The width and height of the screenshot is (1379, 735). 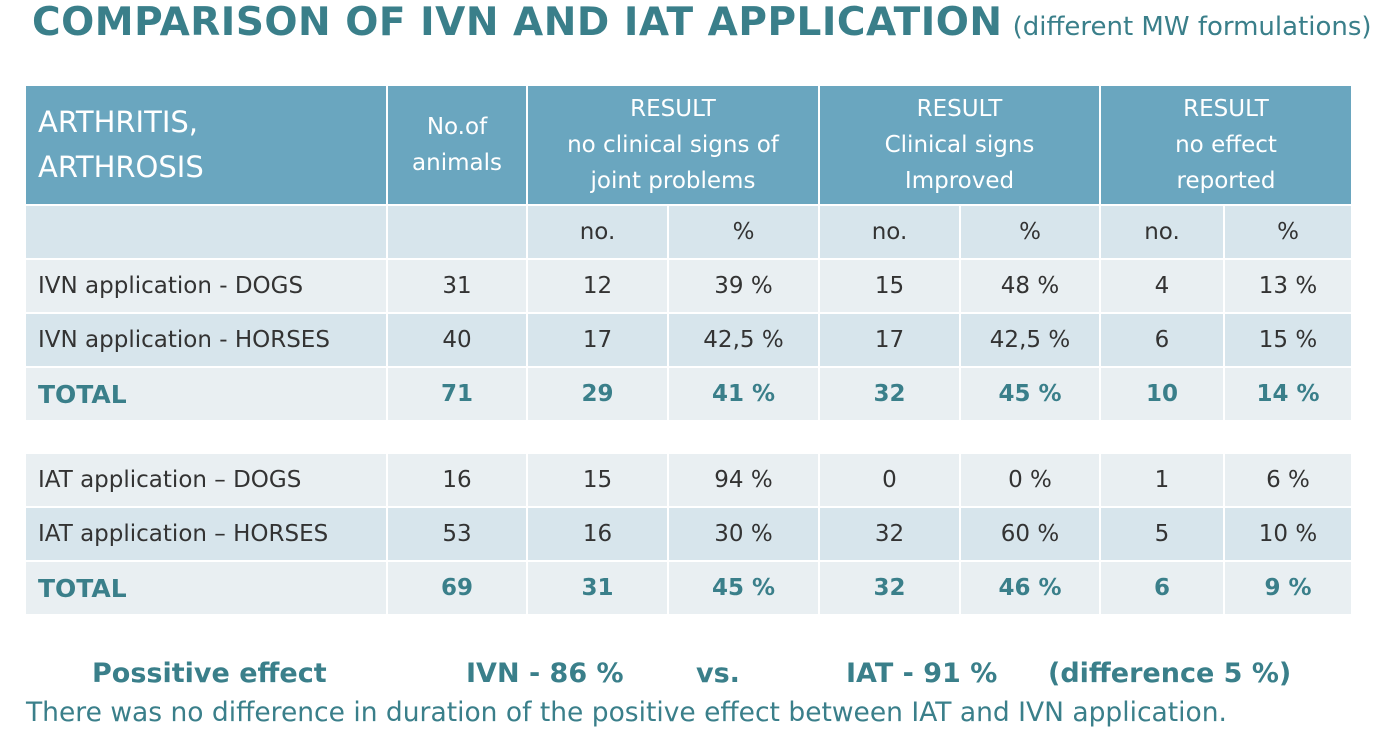 I want to click on cell-r3-pct: 10 %, so click(x=1288, y=534).